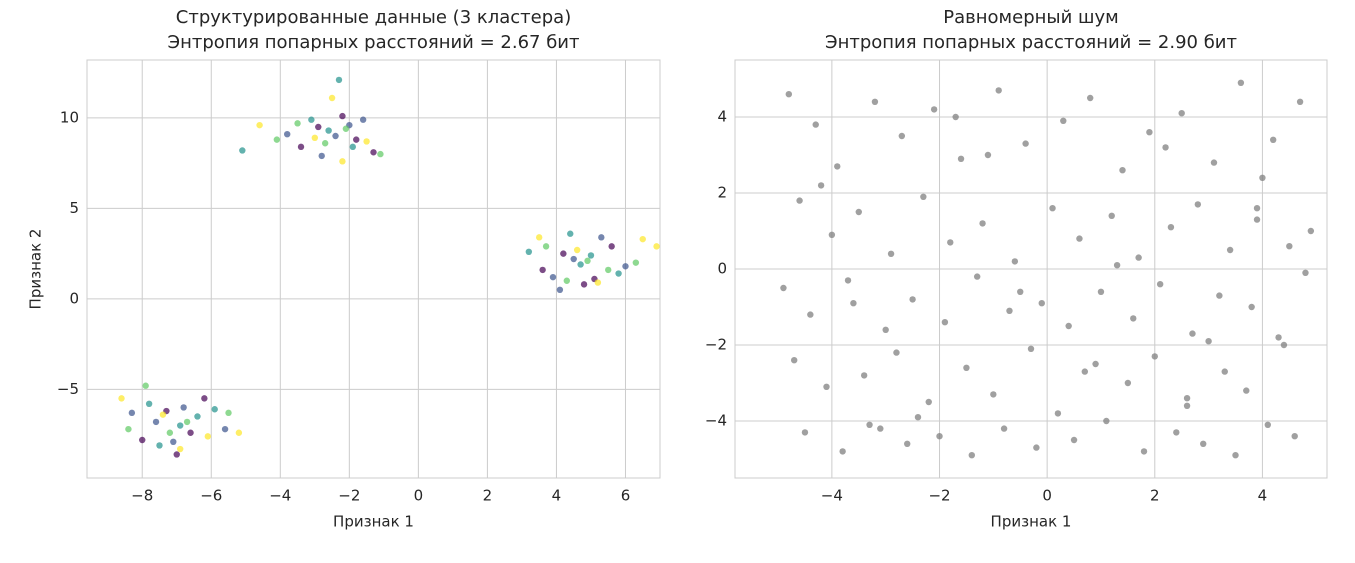 The width and height of the screenshot is (1355, 563). What do you see at coordinates (69, 117) in the screenshot?
I see `y-tick-label: 10` at bounding box center [69, 117].